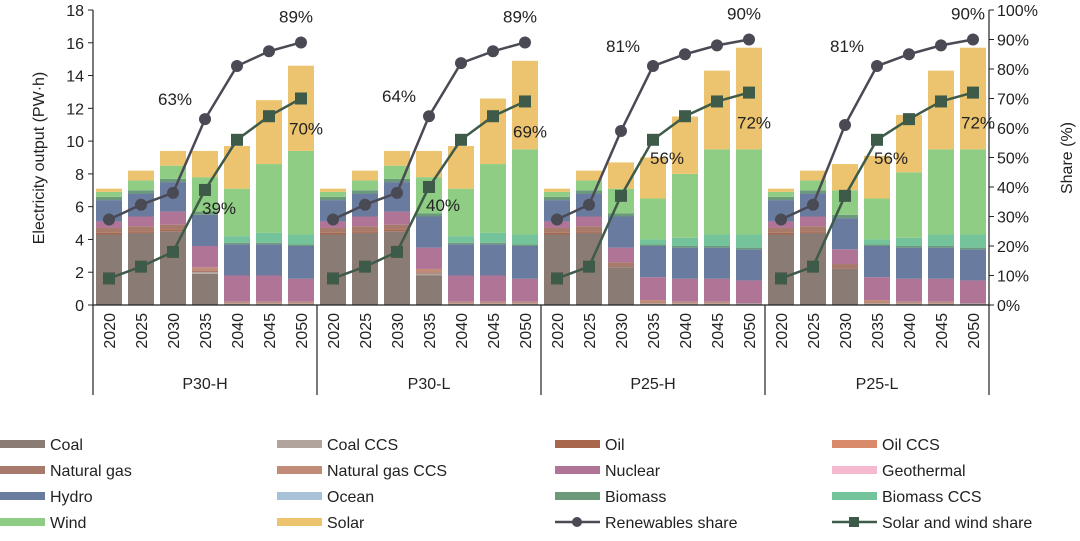  I want to click on share-annotation: 81%, so click(623, 46).